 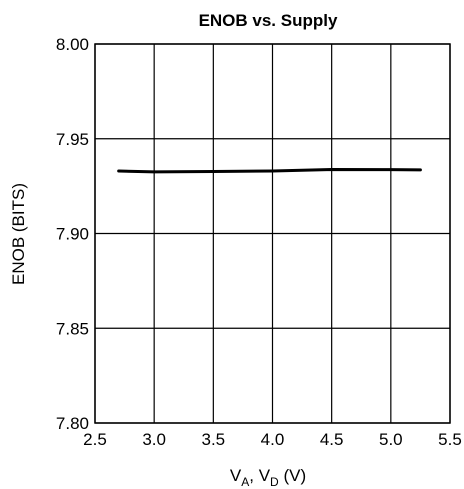 I want to click on x-tick-labels: 2.5 3.0 3.5 4.0 4.5 5.0 5.5, so click(x=272, y=439).